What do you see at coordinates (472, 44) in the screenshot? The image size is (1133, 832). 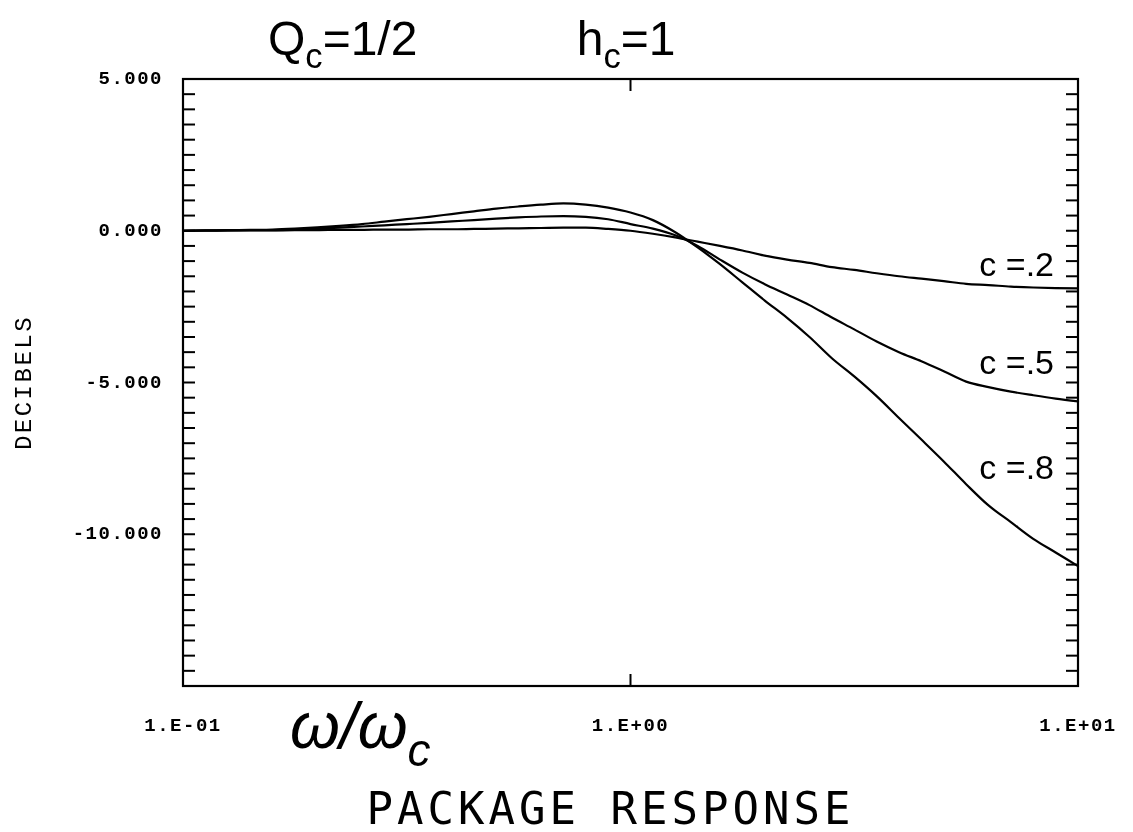 I see `text: Q$_{c}$=1/2 h$_{c}$=1` at bounding box center [472, 44].